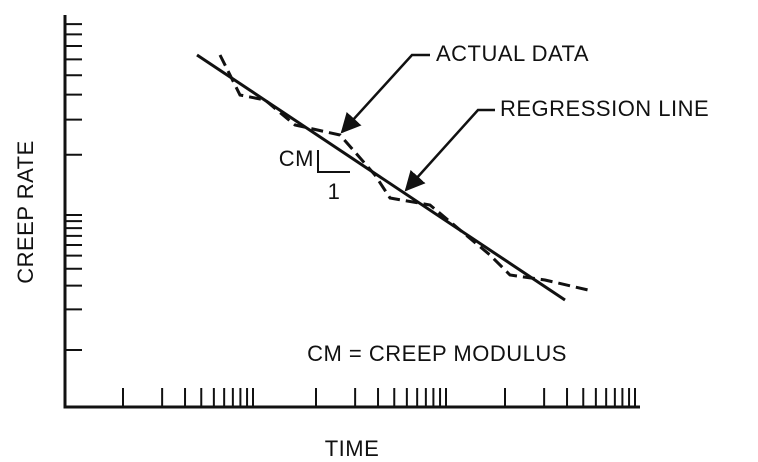  What do you see at coordinates (437, 353) in the screenshot?
I see `label: CM = CREEP MODULUS` at bounding box center [437, 353].